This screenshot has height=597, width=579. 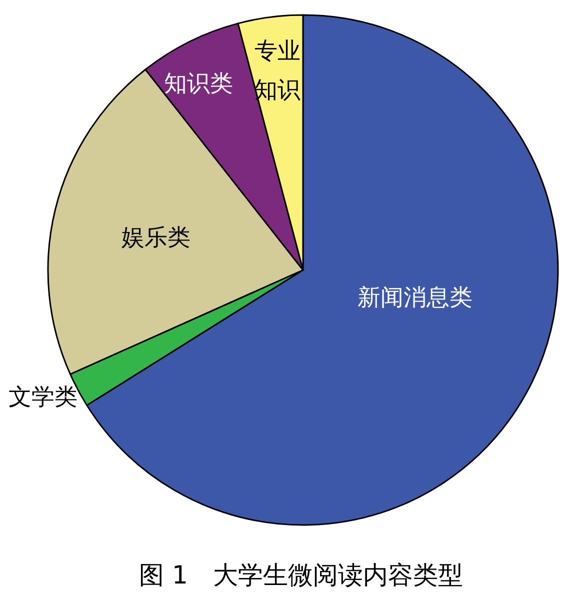 What do you see at coordinates (156, 238) in the screenshot?
I see `slice-label: 娱乐类` at bounding box center [156, 238].